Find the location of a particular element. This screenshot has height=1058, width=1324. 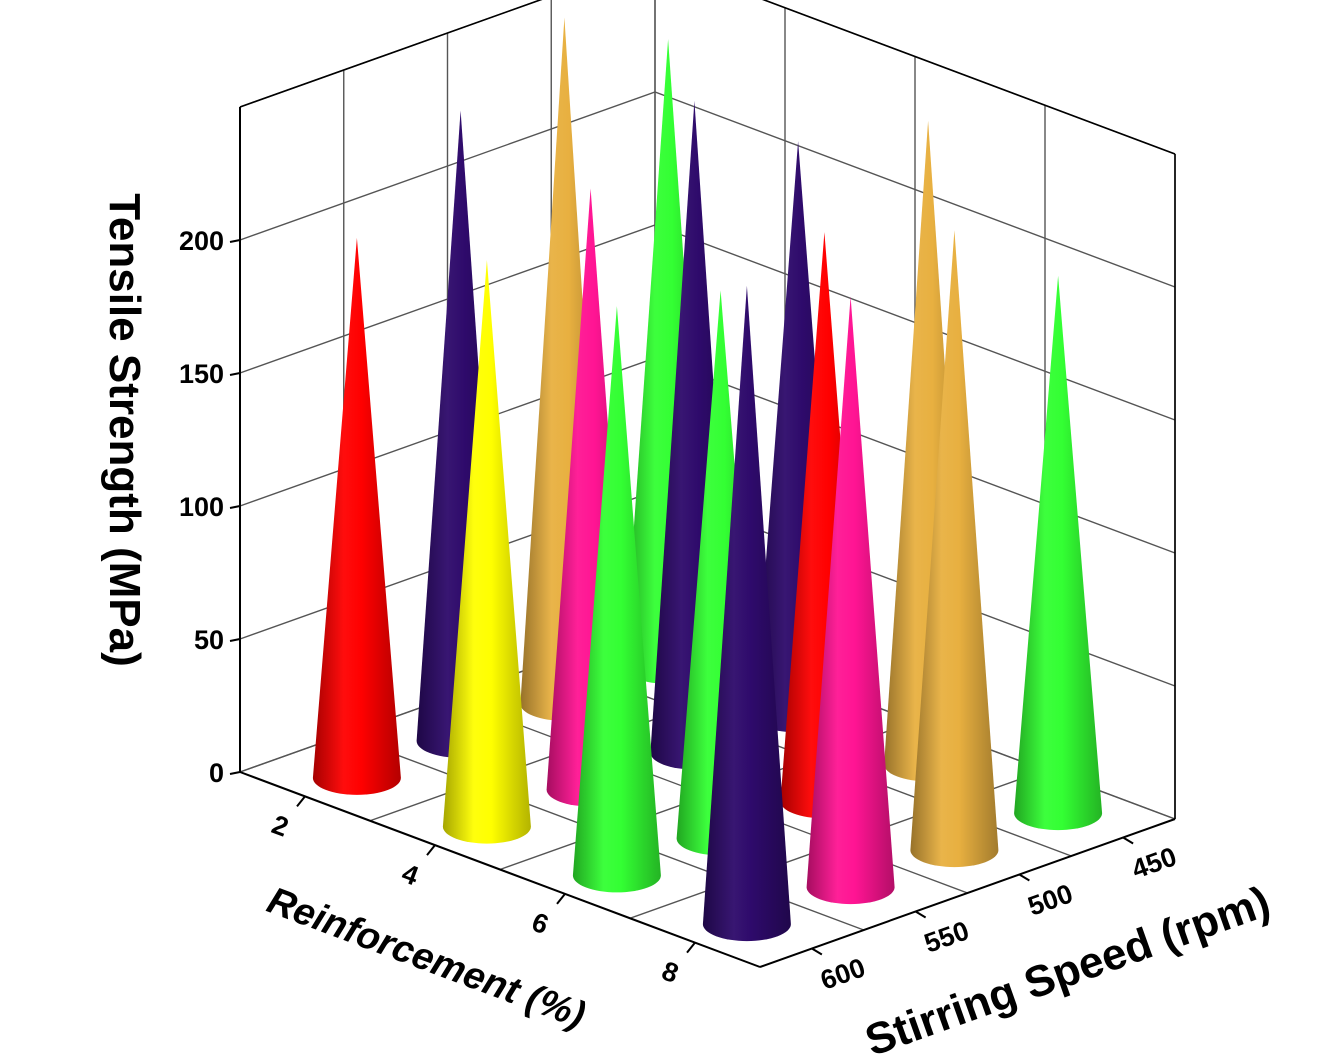

x-tick-label: 2 is located at coordinates (280, 825).